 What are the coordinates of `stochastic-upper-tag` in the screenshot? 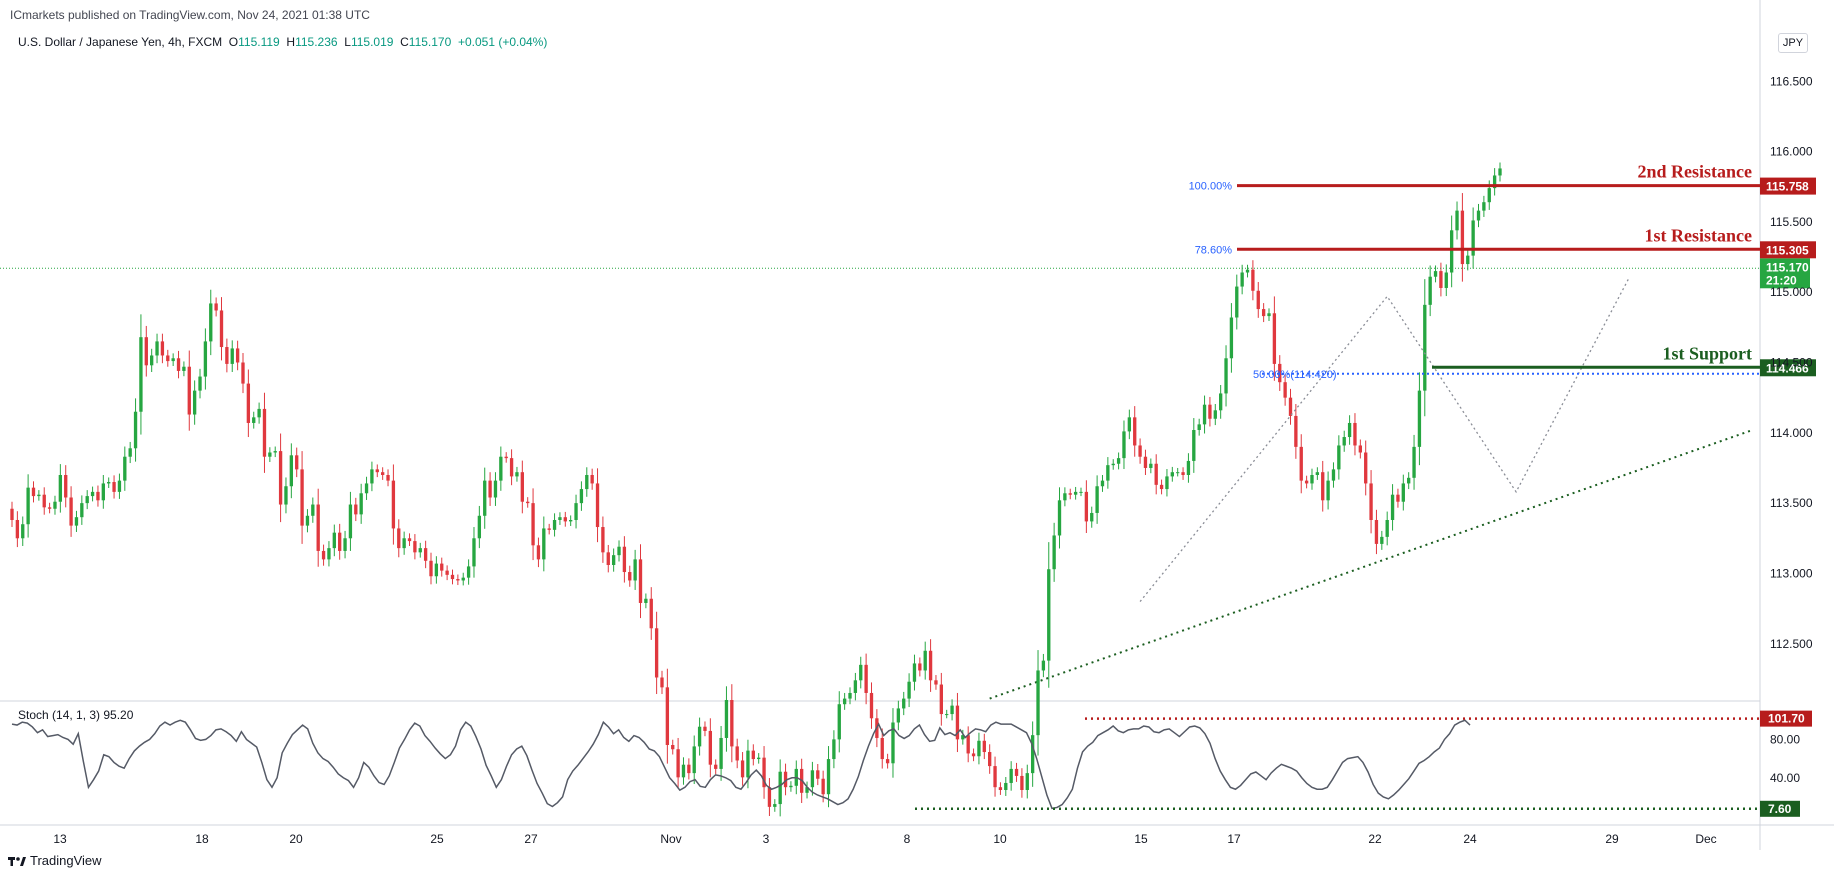 It's located at (1786, 718).